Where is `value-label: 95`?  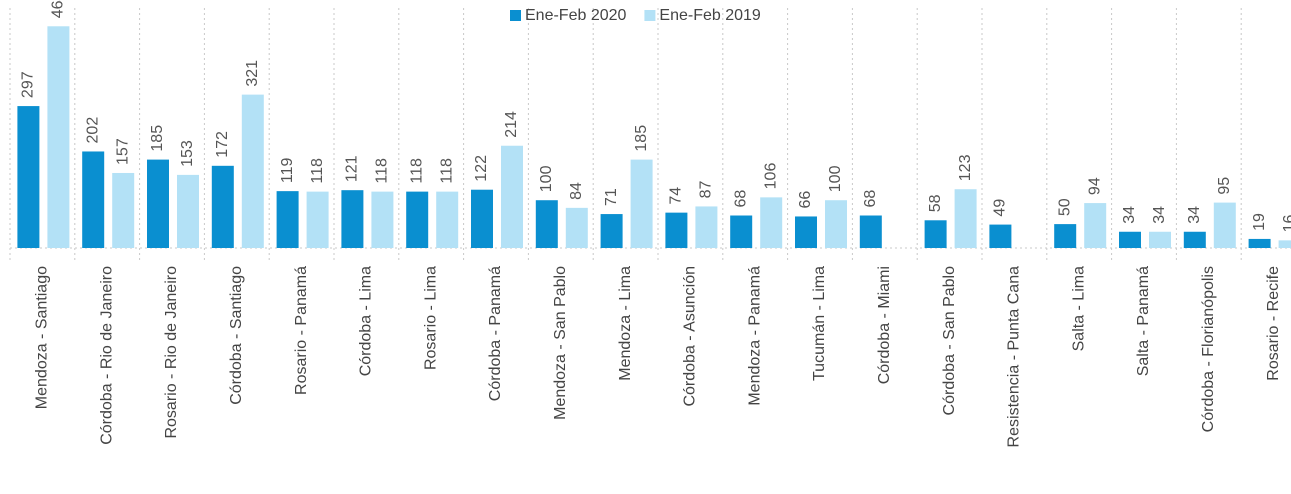 value-label: 95 is located at coordinates (1224, 186).